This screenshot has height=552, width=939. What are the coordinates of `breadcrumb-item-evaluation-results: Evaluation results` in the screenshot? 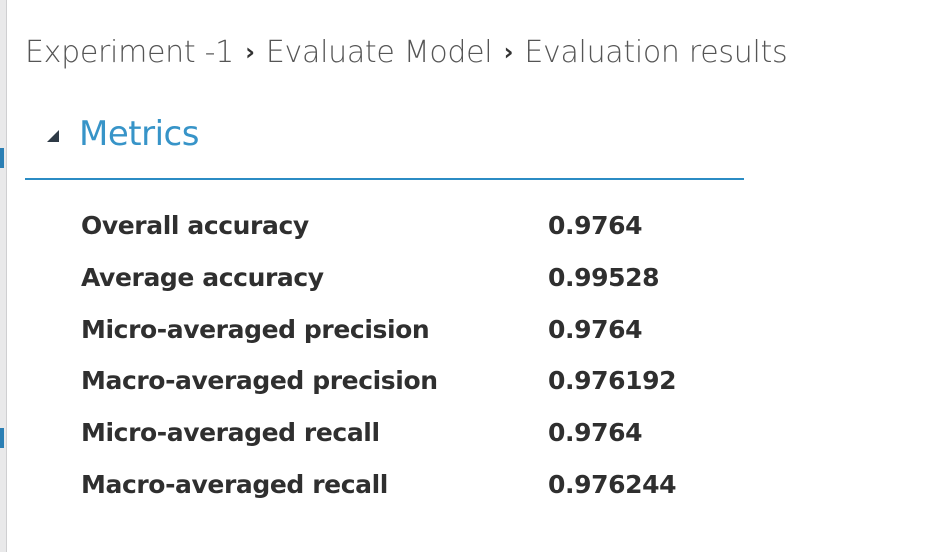 It's located at (656, 52).